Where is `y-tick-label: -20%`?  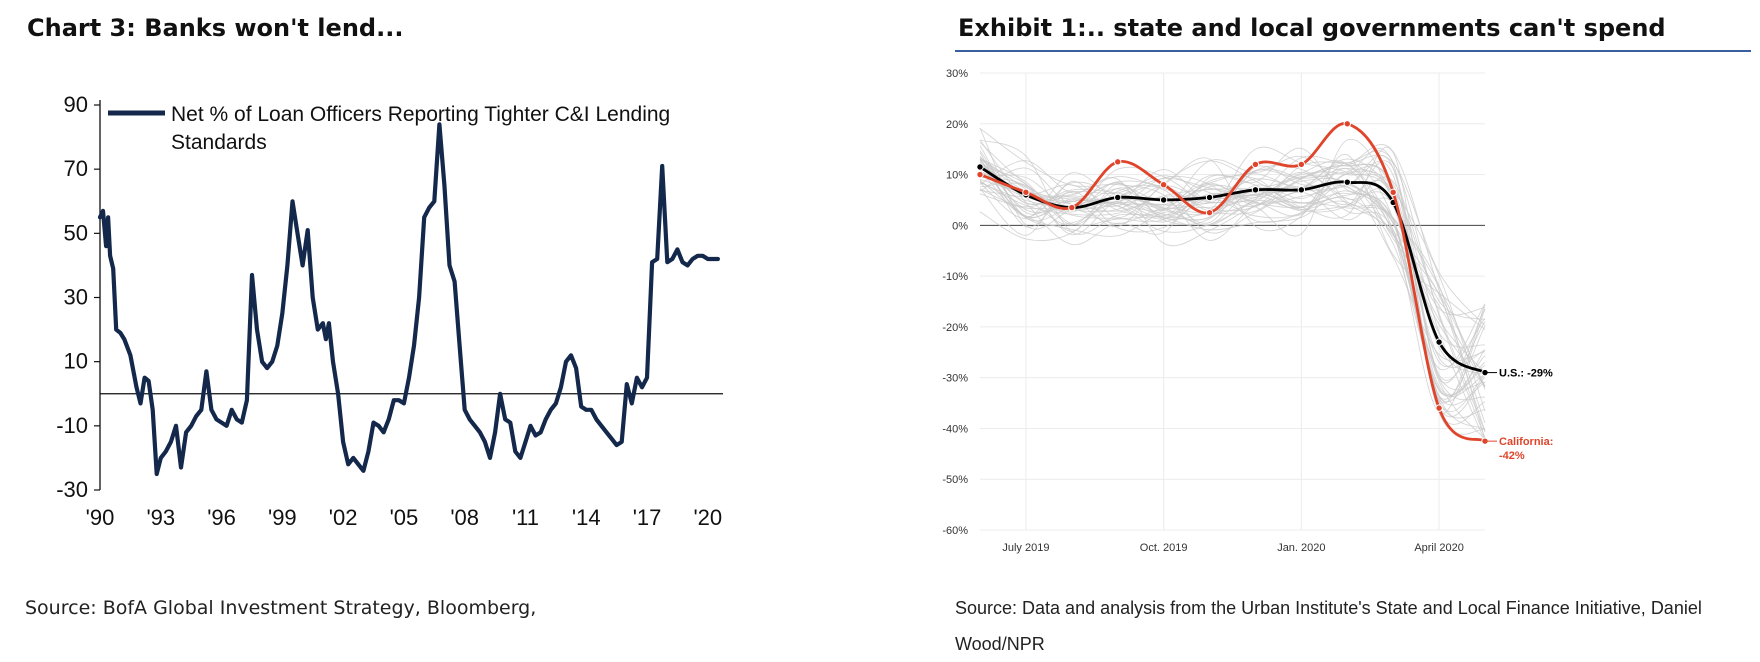 y-tick-label: -20% is located at coordinates (955, 328).